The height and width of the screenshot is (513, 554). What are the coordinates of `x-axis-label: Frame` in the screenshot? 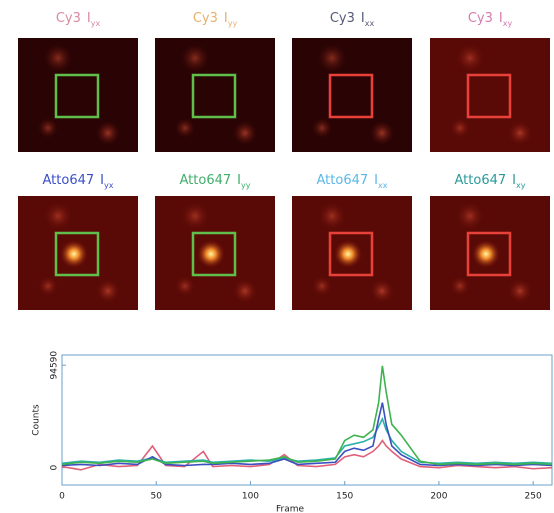 It's located at (290, 509).